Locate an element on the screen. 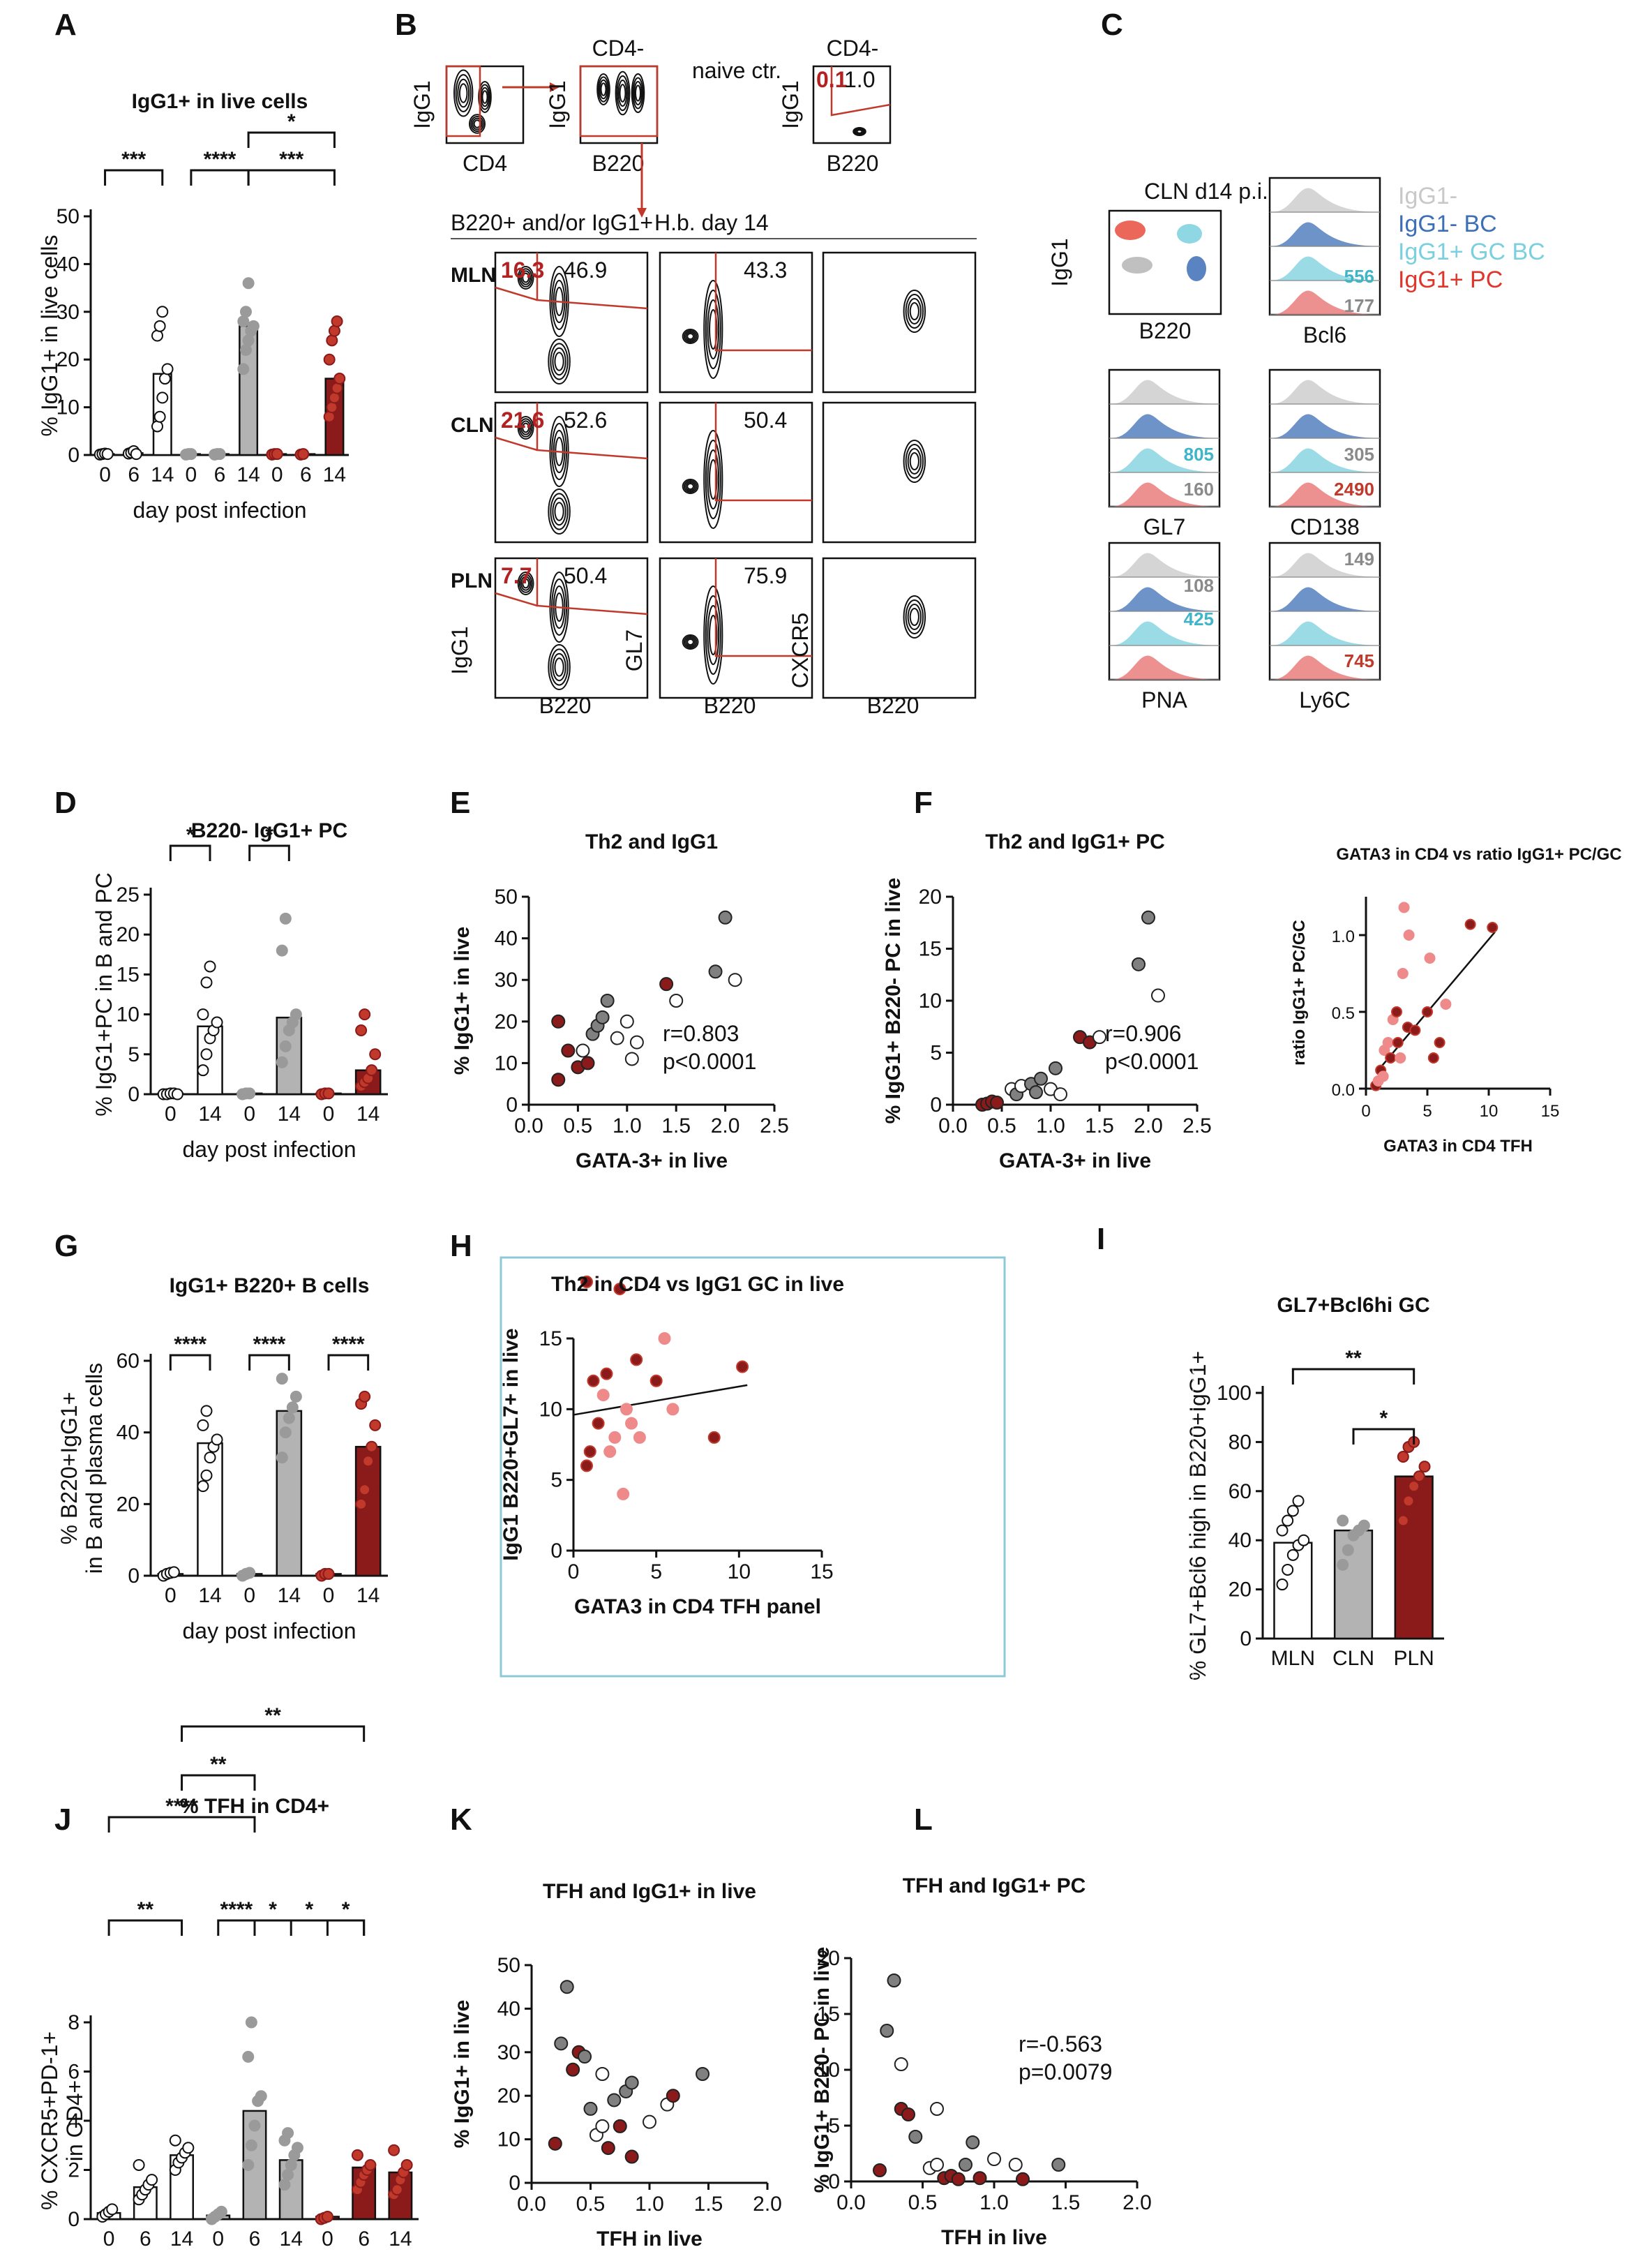 The width and height of the screenshot is (1652, 2261). panel-label-i: I is located at coordinates (1101, 1239).